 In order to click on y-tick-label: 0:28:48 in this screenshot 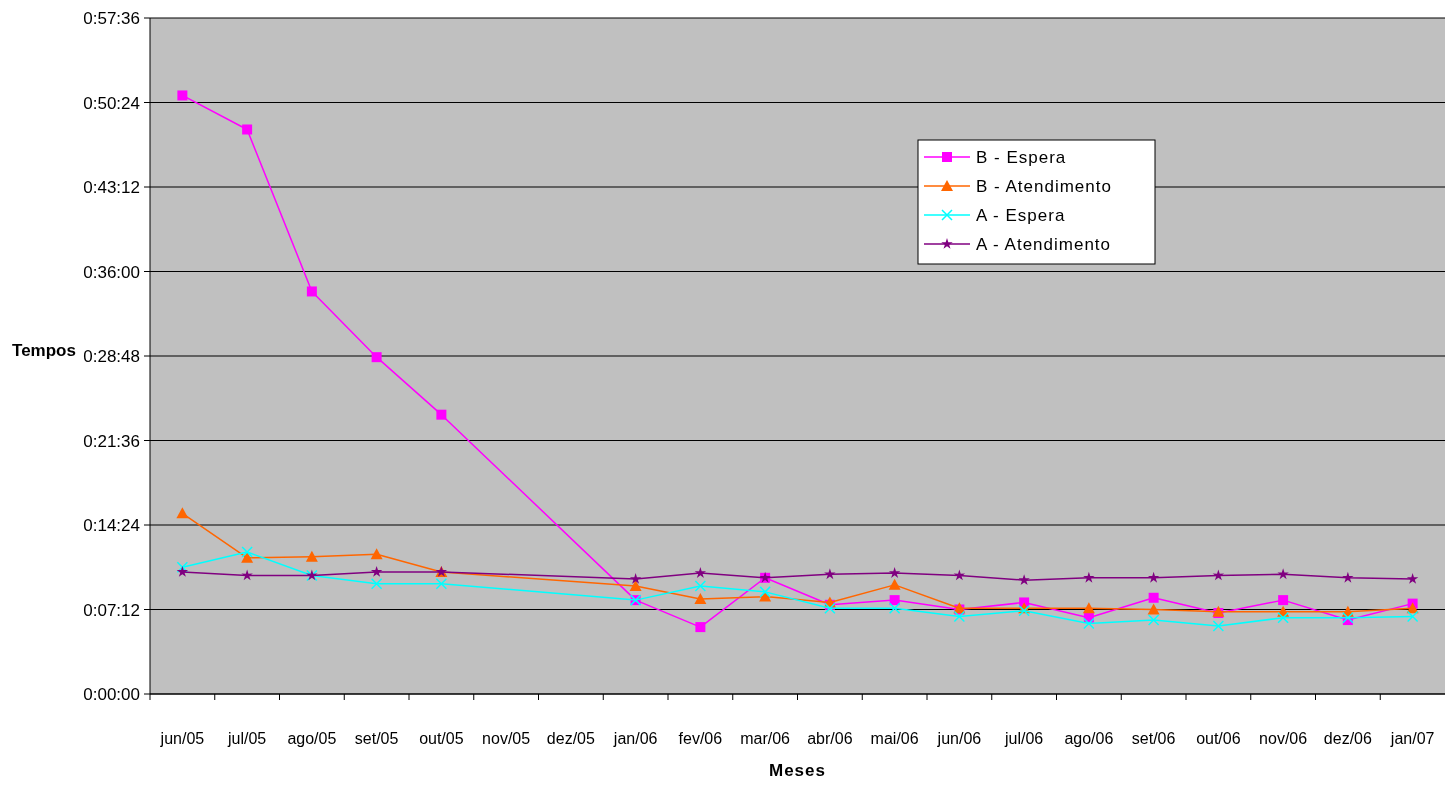, I will do `click(111, 356)`.